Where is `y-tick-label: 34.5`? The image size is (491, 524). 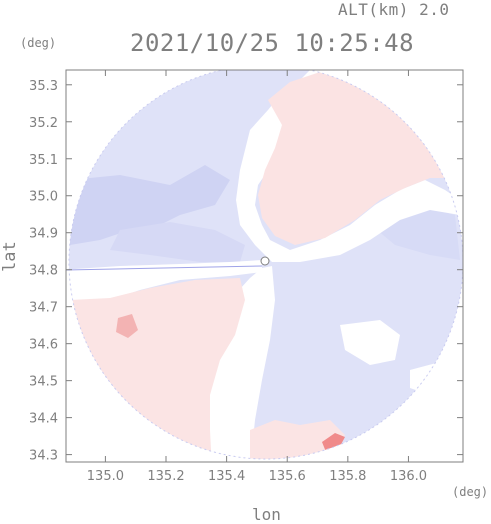 y-tick-label: 34.5 is located at coordinates (43, 382).